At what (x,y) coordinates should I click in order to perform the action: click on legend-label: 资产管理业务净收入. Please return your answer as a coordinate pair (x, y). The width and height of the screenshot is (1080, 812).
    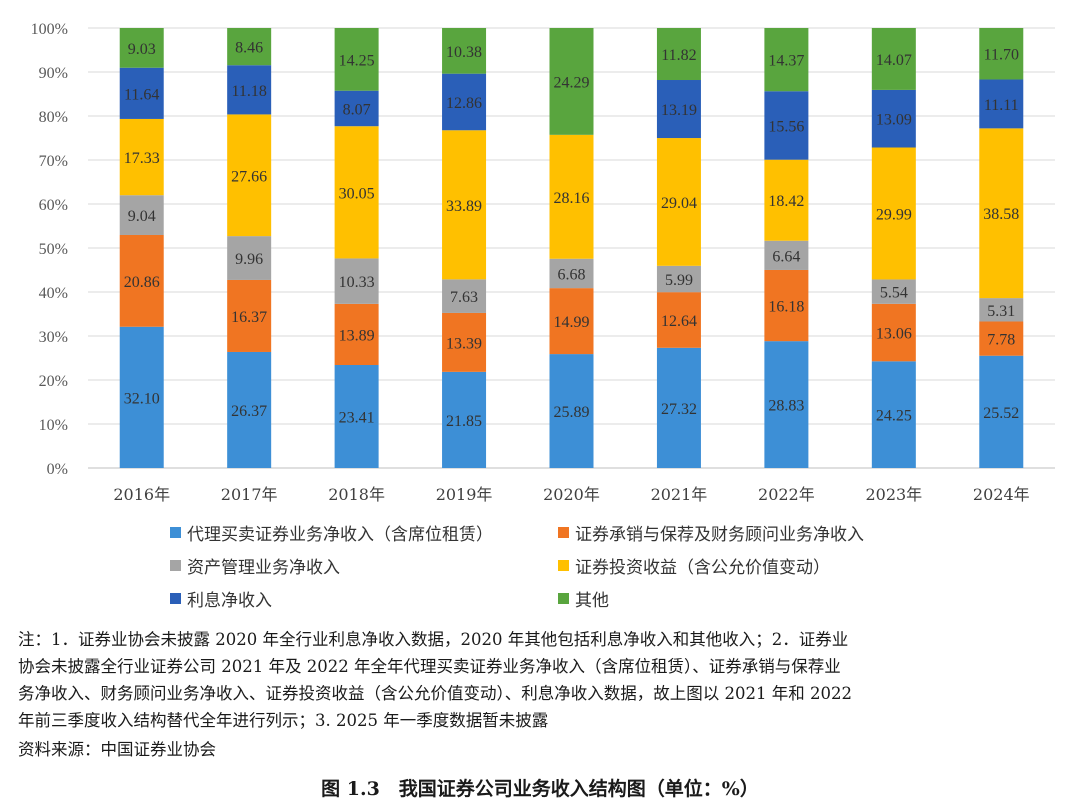
    Looking at the image, I should click on (263, 568).